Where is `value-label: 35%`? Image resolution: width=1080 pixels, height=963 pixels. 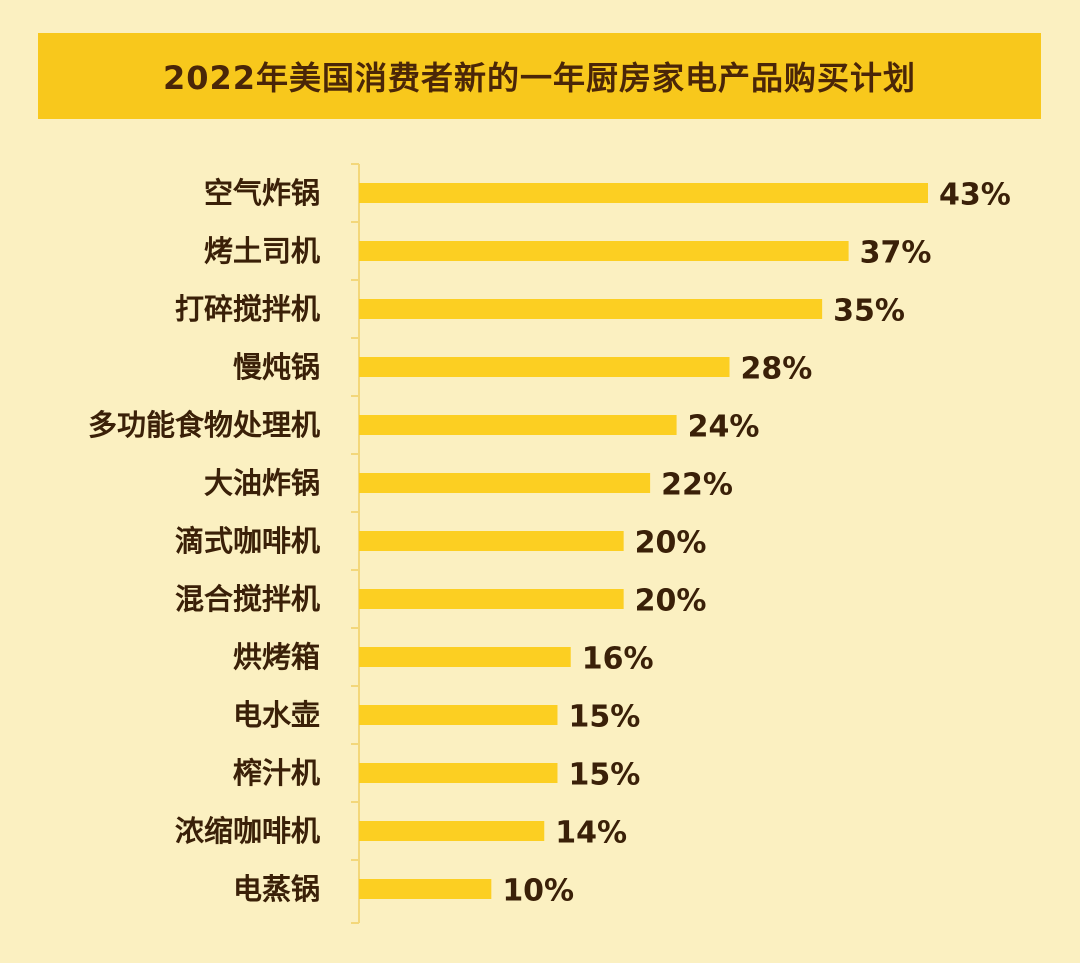
value-label: 35% is located at coordinates (869, 311).